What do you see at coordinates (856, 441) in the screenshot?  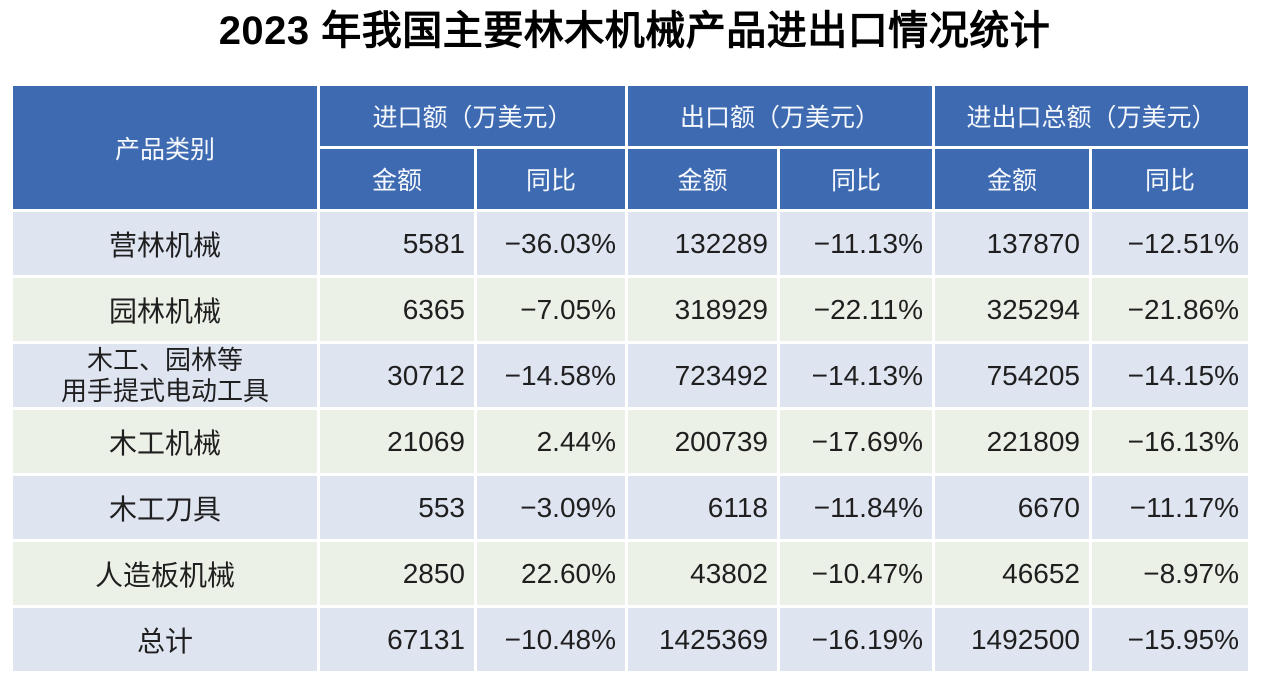 I see `export-yoy-cell: −17.69%` at bounding box center [856, 441].